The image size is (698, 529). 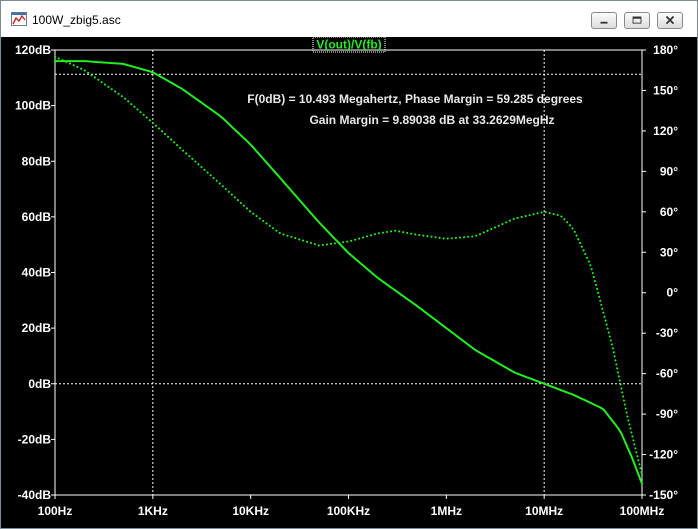 I want to click on x-tick-label: 100MHz, so click(x=642, y=511).